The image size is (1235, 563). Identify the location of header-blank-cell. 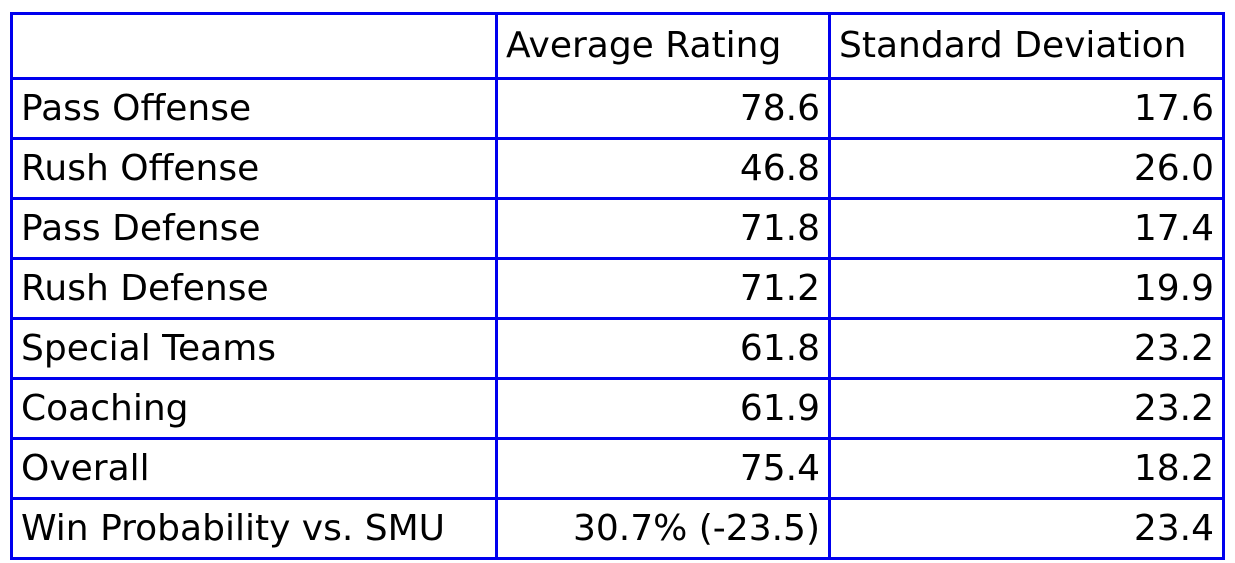
(254, 46).